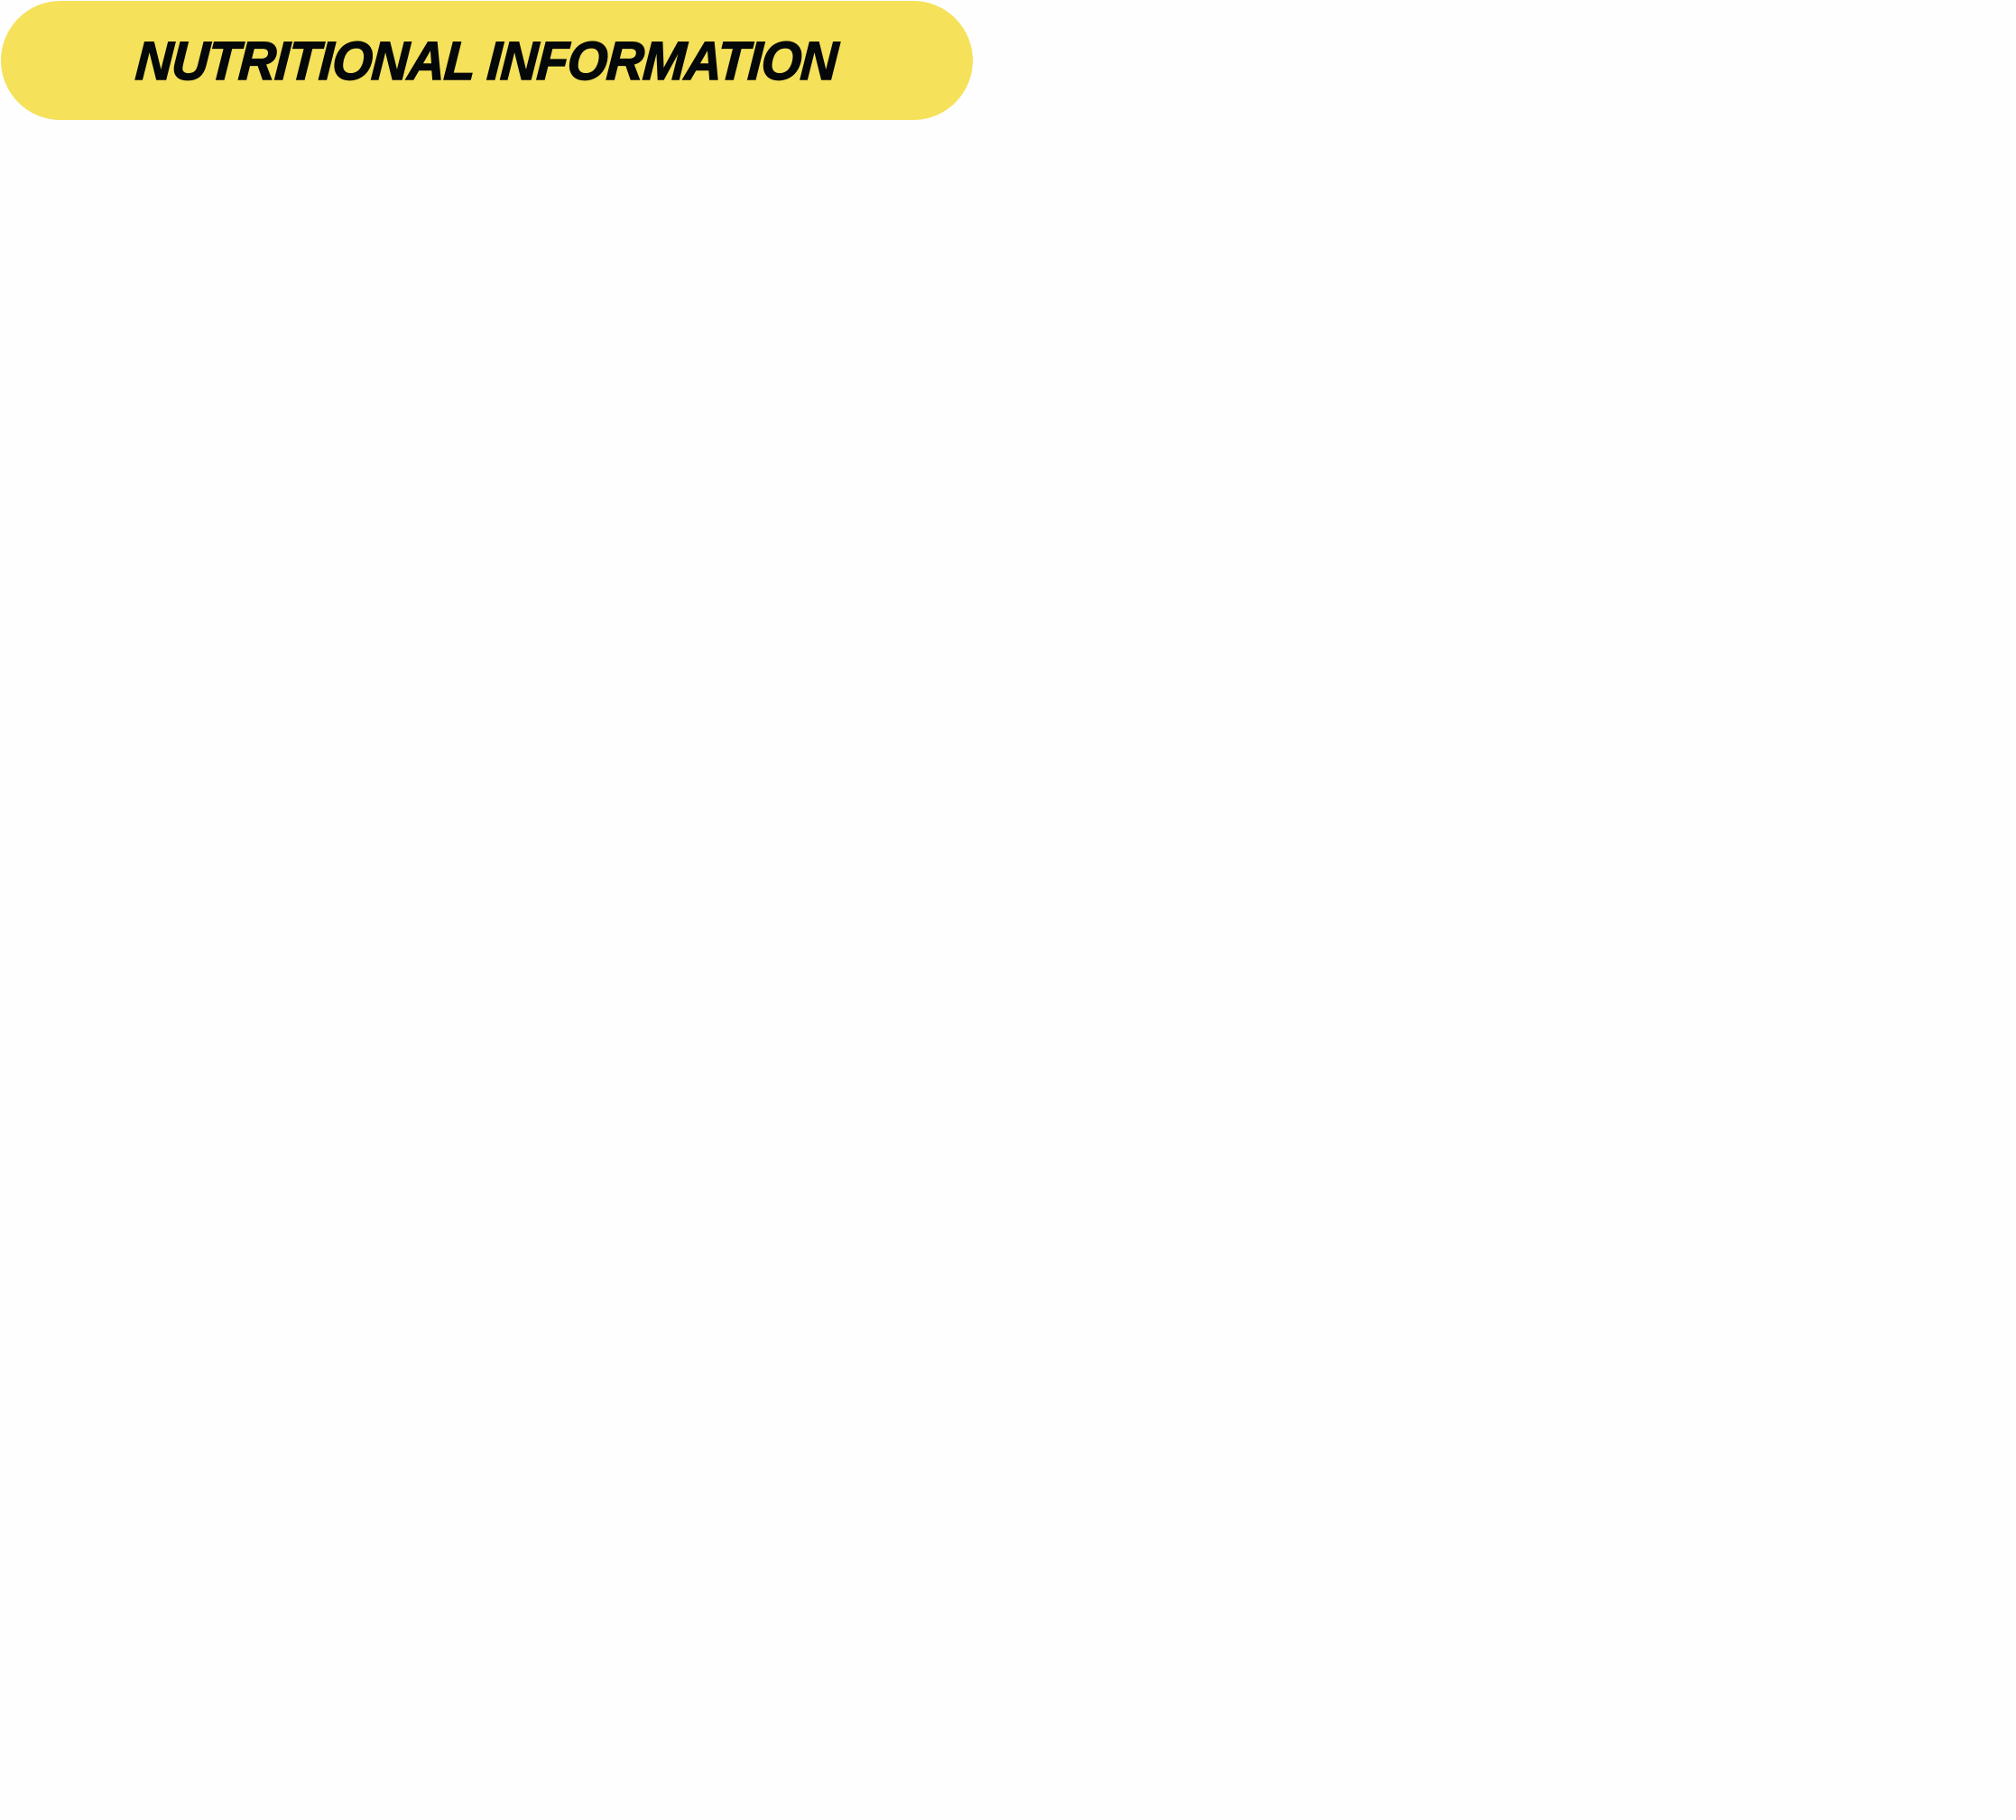  I want to click on section-title: NUTRITIONAL INFORMATION, so click(487, 61).